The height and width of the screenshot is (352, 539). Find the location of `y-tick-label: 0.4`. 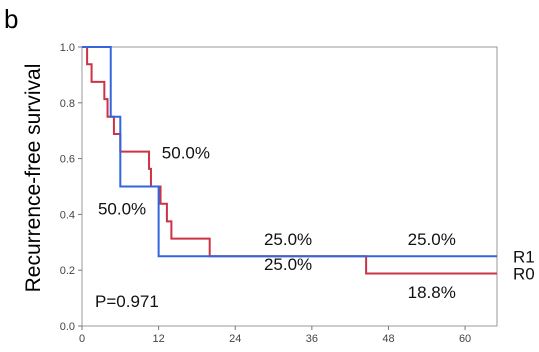

y-tick-label: 0.4 is located at coordinates (67, 215).